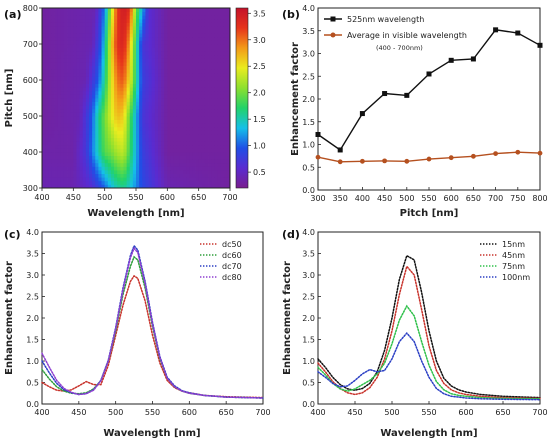  I want to click on data-point, so click(407, 95).